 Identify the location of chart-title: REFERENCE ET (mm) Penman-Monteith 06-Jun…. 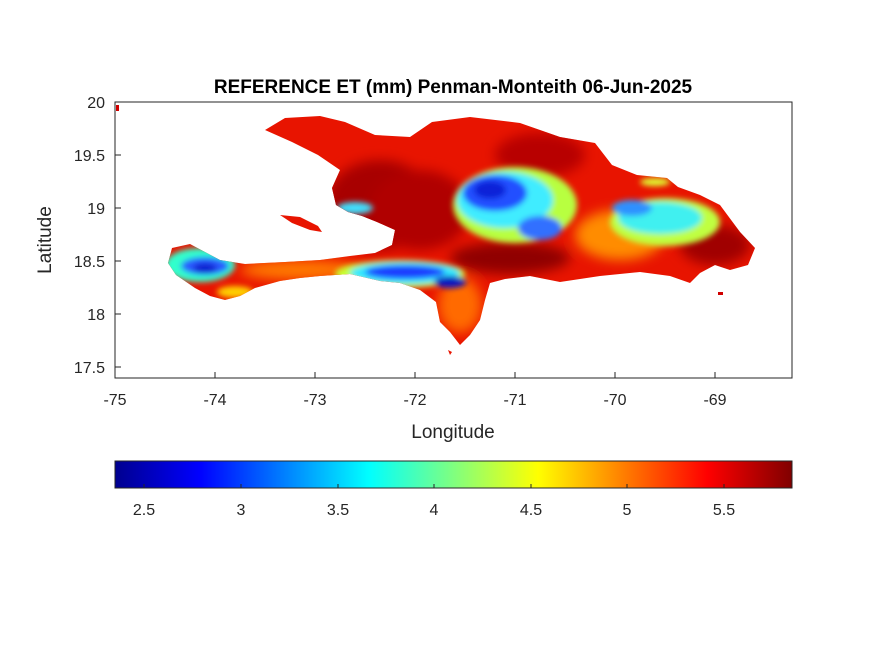
(453, 87).